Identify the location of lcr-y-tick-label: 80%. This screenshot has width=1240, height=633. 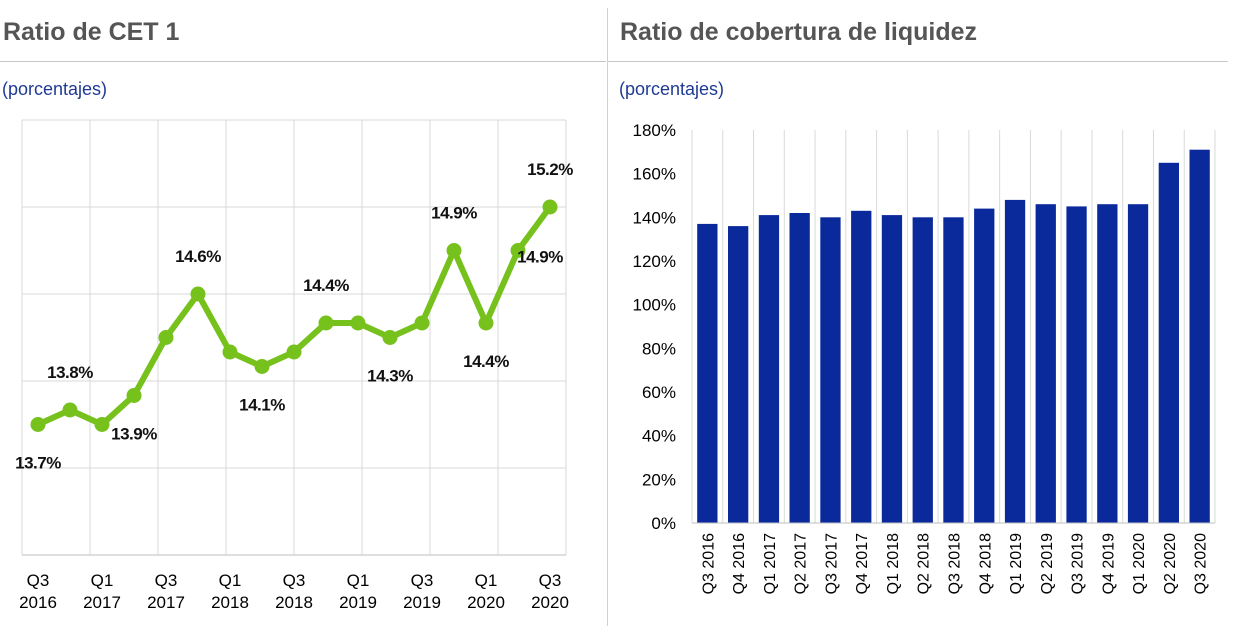
(659, 348).